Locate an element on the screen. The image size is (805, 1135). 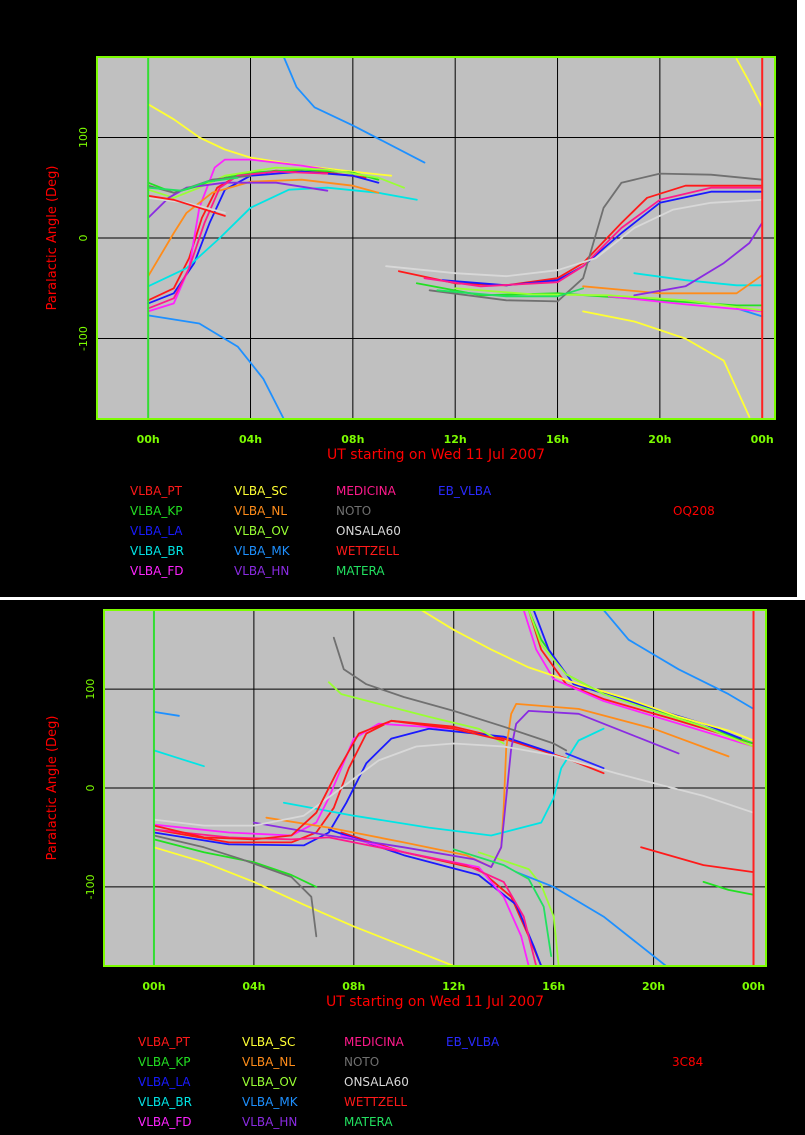
y-tick-label: 0 is located at coordinates (83, 238).